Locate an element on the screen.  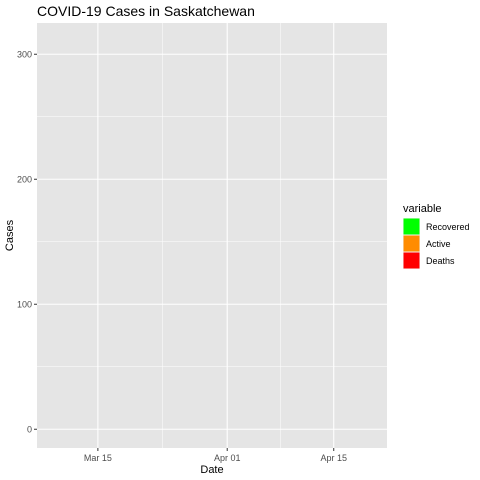
x-axis-title: Date is located at coordinates (211, 470).